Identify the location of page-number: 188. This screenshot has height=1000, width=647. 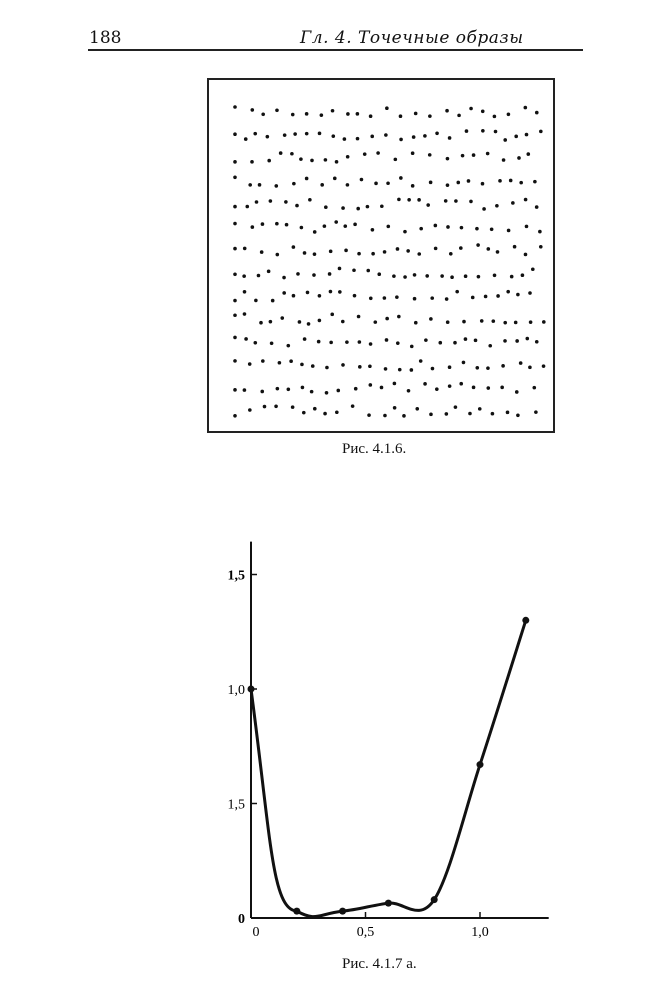
(105, 38).